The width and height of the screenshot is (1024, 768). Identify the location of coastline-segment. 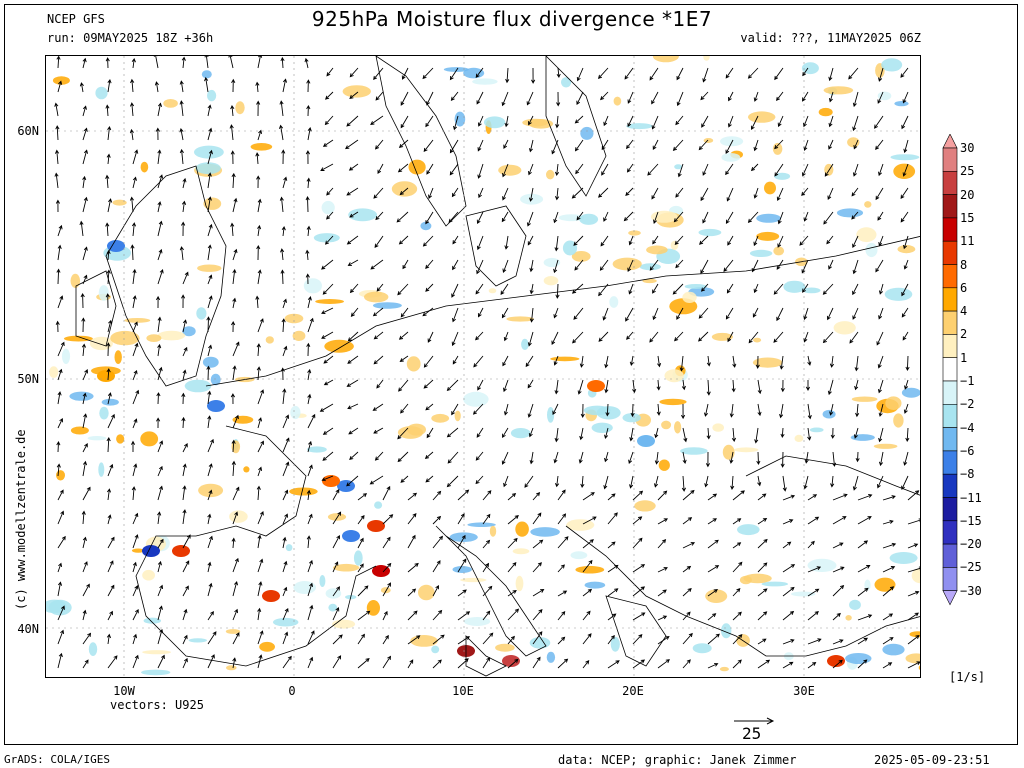
(256, 546).